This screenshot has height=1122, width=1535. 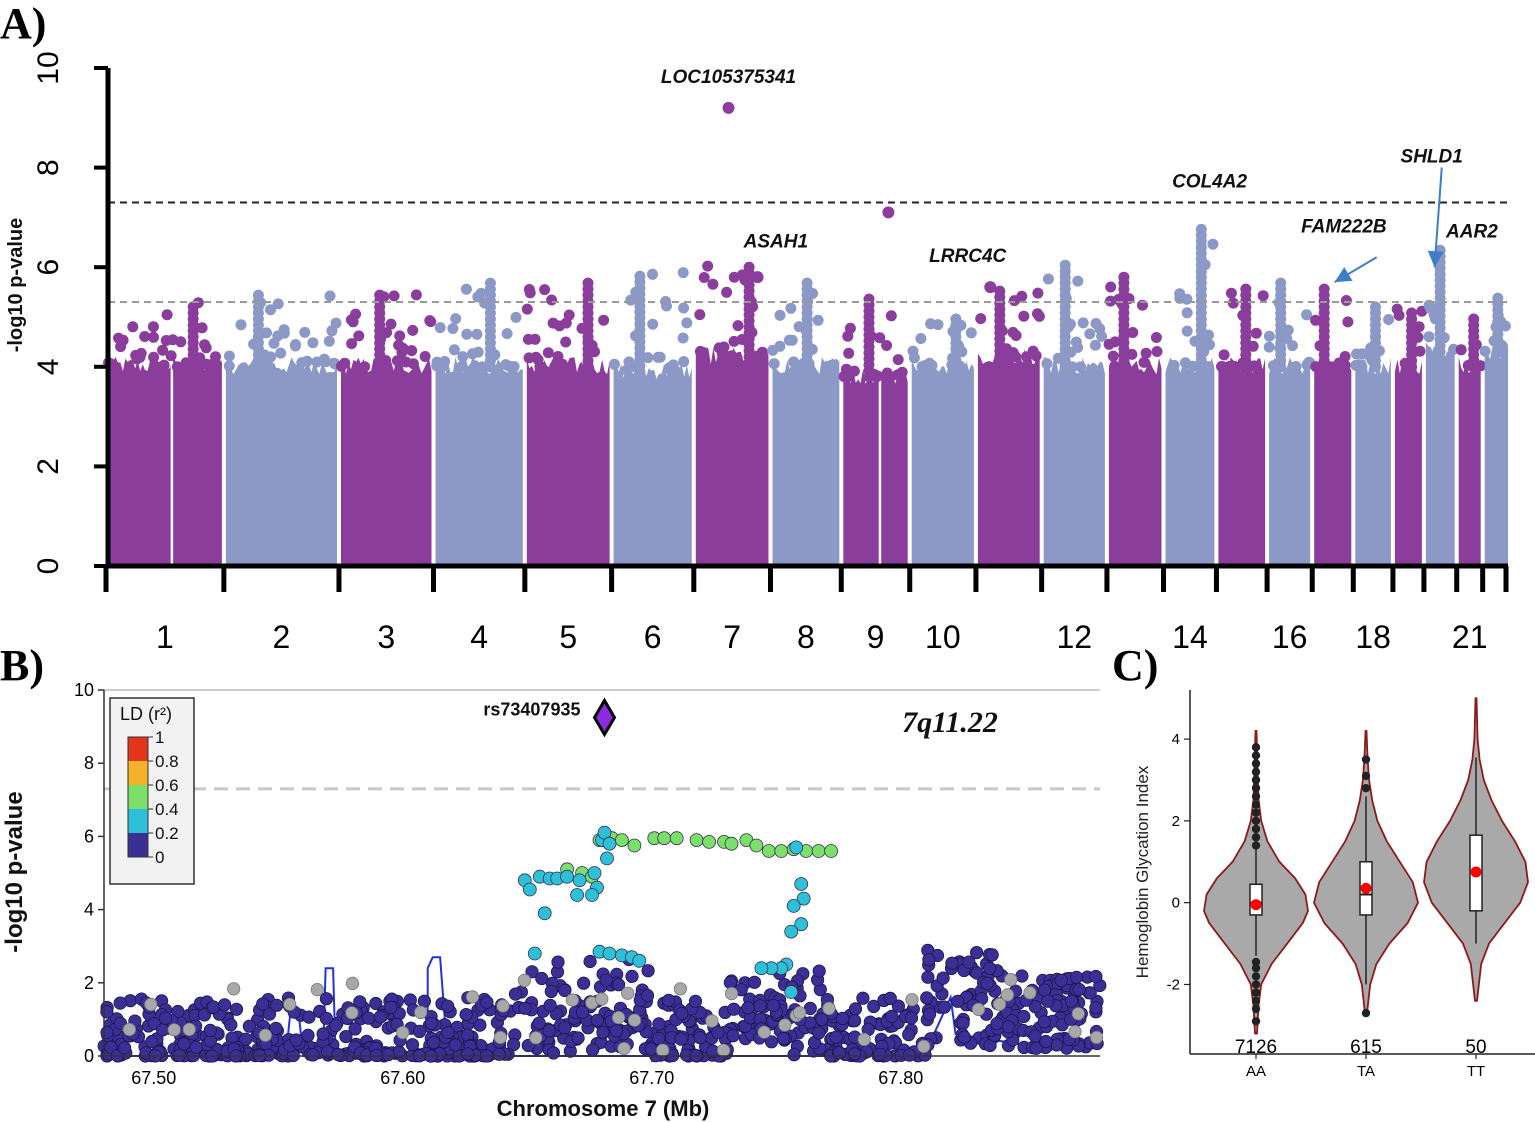 I want to click on violin-TA, so click(x=1366, y=874).